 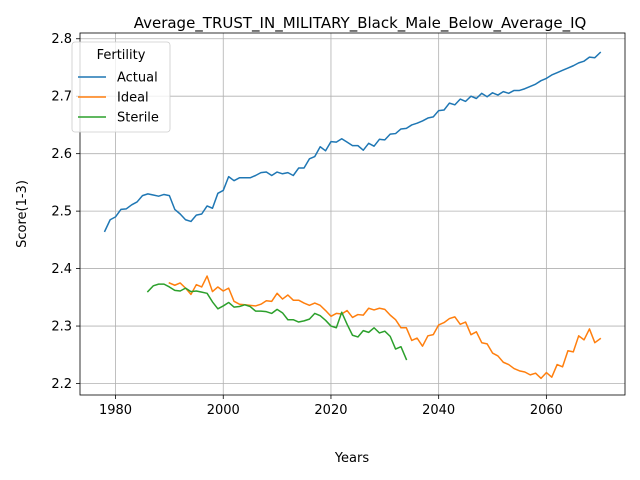 What do you see at coordinates (330, 410) in the screenshot?
I see `x-tick-label: 2020` at bounding box center [330, 410].